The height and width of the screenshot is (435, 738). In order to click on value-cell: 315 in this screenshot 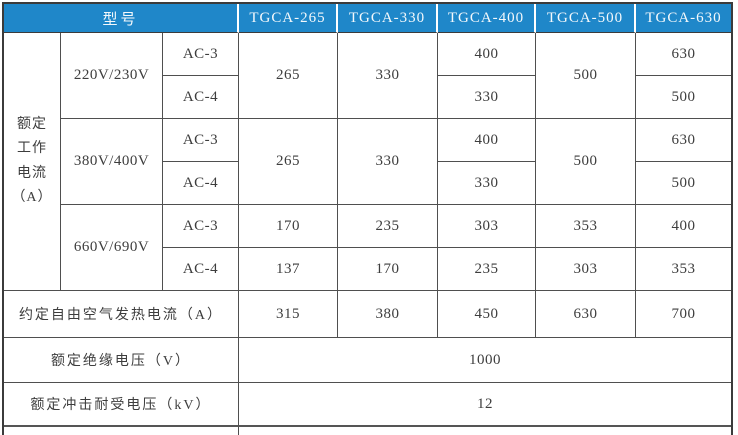, I will do `click(288, 314)`.